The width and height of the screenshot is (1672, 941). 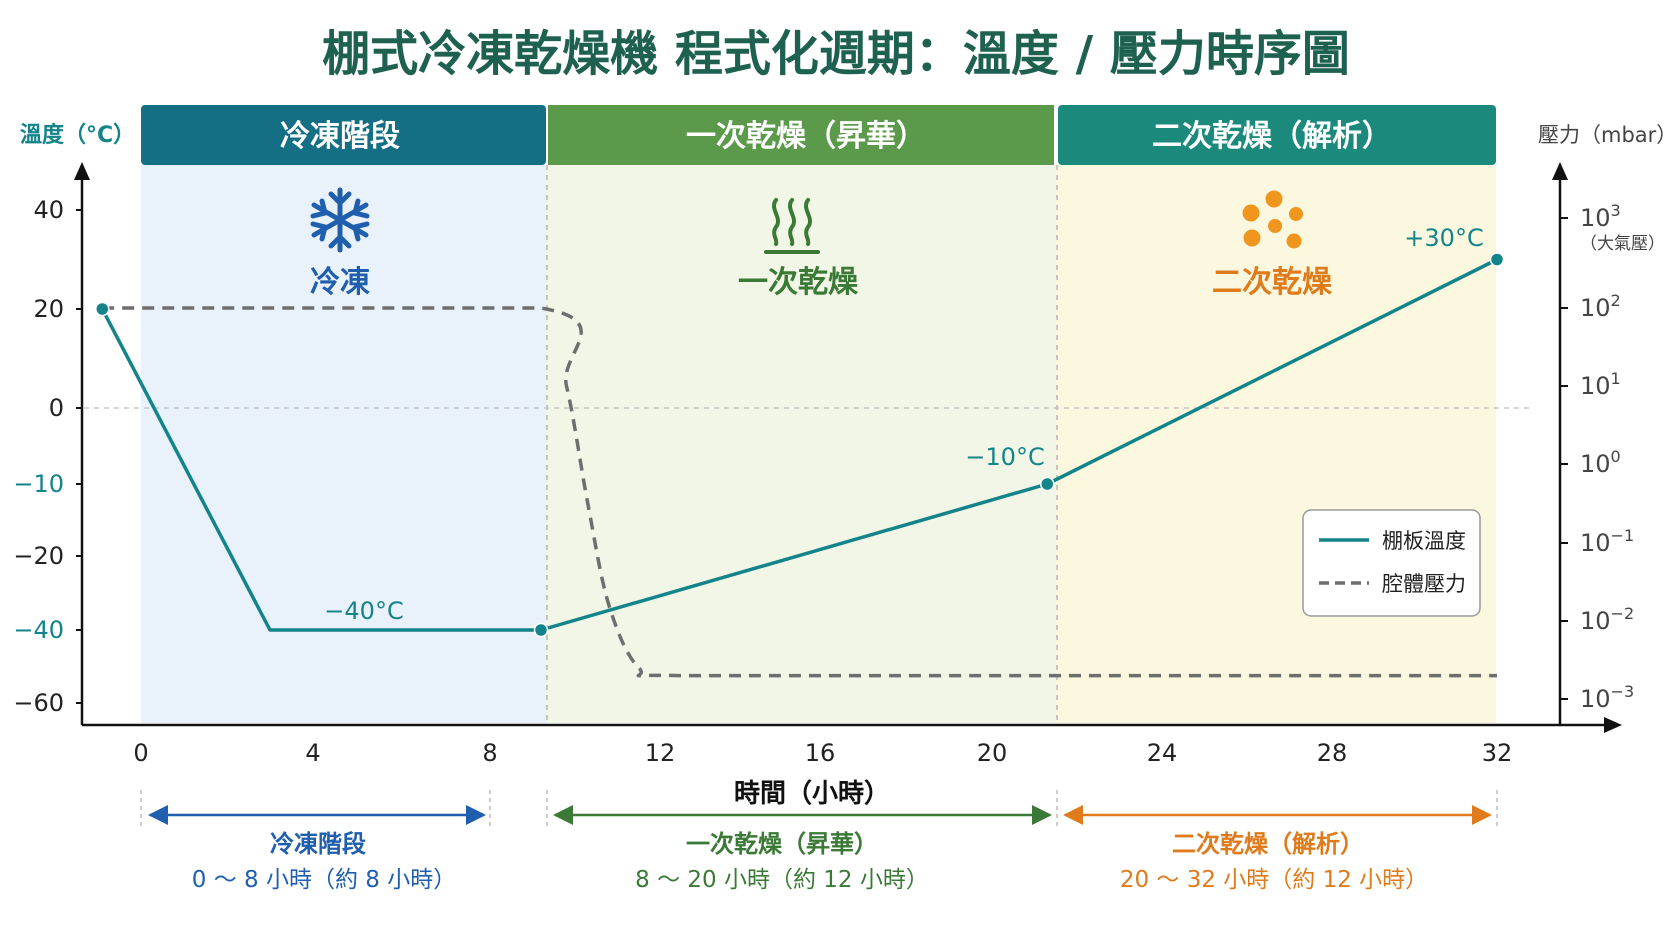 I want to click on y-left-axis-arrow, so click(x=82, y=171).